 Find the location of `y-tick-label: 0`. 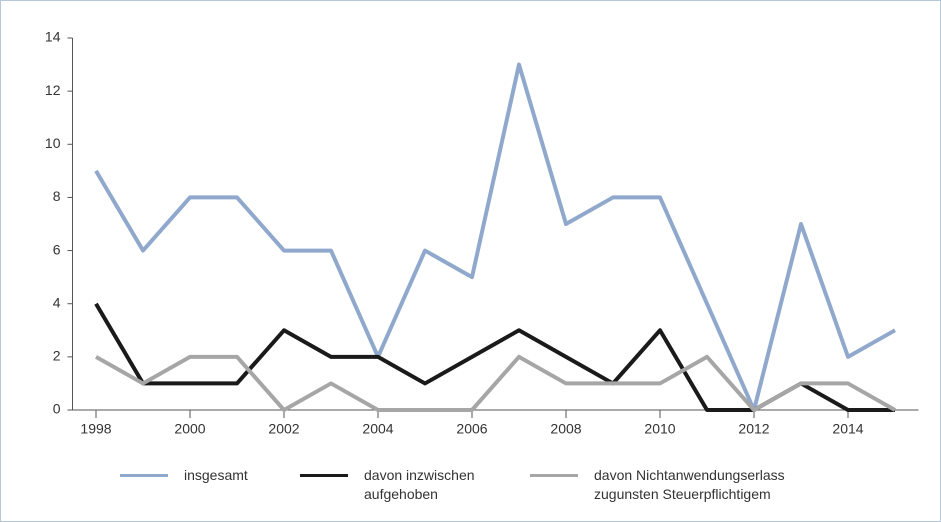

y-tick-label: 0 is located at coordinates (57, 409).